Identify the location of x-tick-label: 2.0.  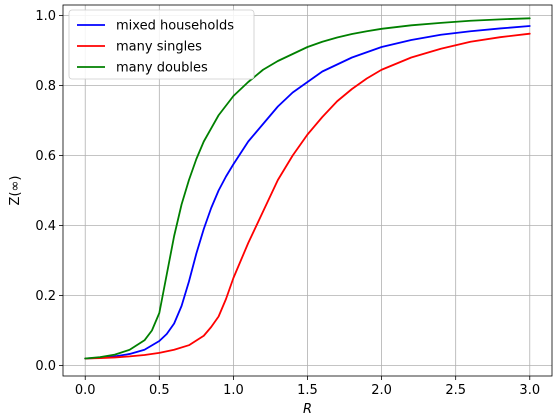
(381, 390).